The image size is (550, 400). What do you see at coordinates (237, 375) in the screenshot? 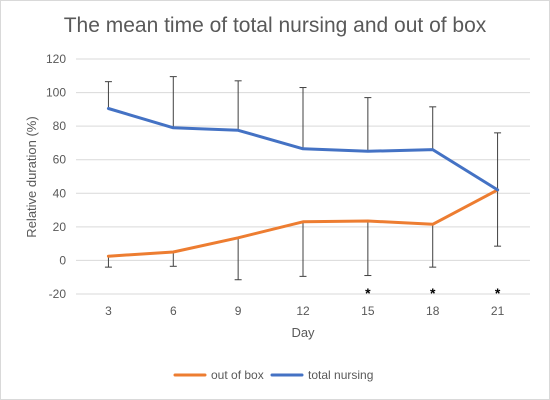
I see `legend-label: out of box` at bounding box center [237, 375].